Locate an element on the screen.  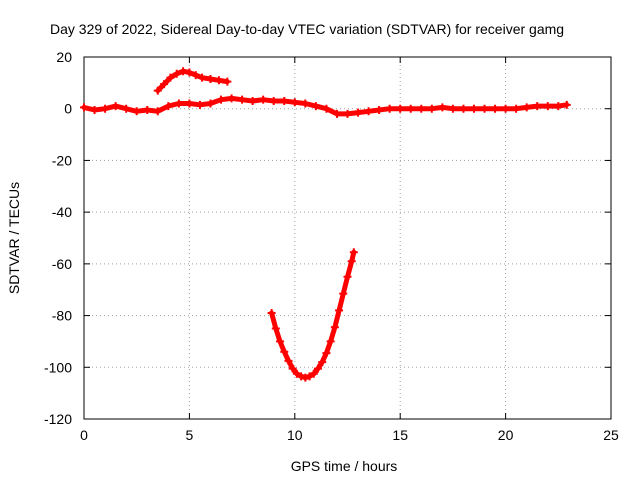
y-tick-label: -100 is located at coordinates (58, 367).